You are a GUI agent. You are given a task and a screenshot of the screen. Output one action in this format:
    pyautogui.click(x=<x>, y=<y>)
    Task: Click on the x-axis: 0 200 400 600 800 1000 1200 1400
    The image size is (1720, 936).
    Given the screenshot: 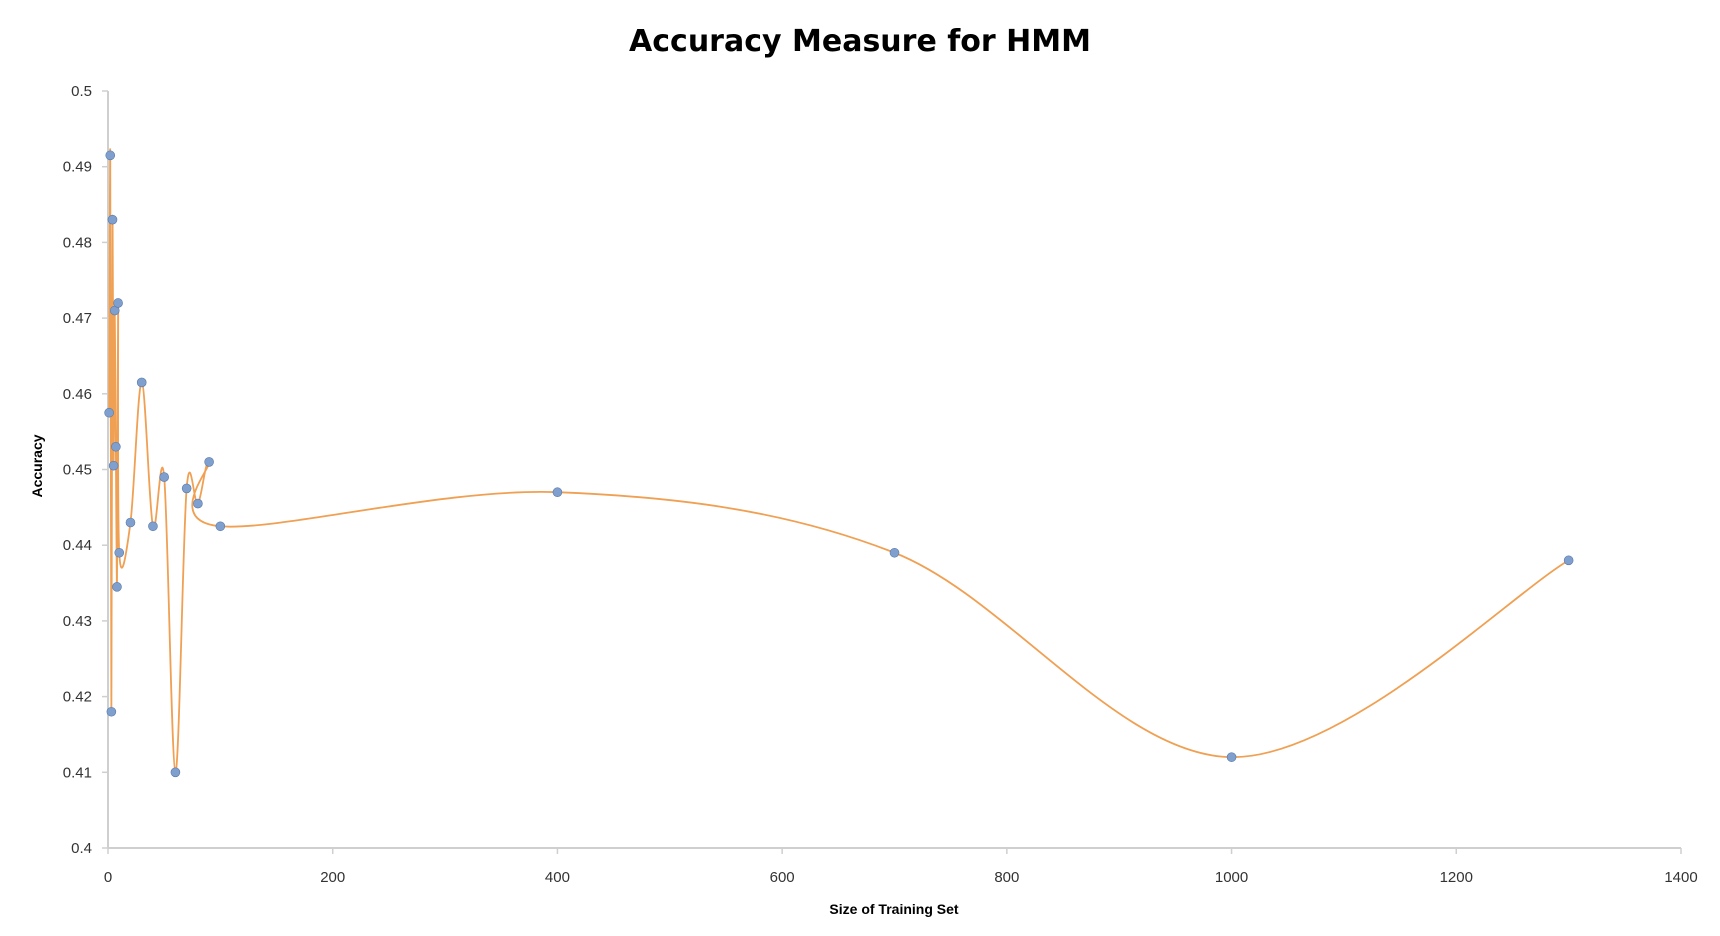 What is the action you would take?
    pyautogui.click(x=901, y=866)
    